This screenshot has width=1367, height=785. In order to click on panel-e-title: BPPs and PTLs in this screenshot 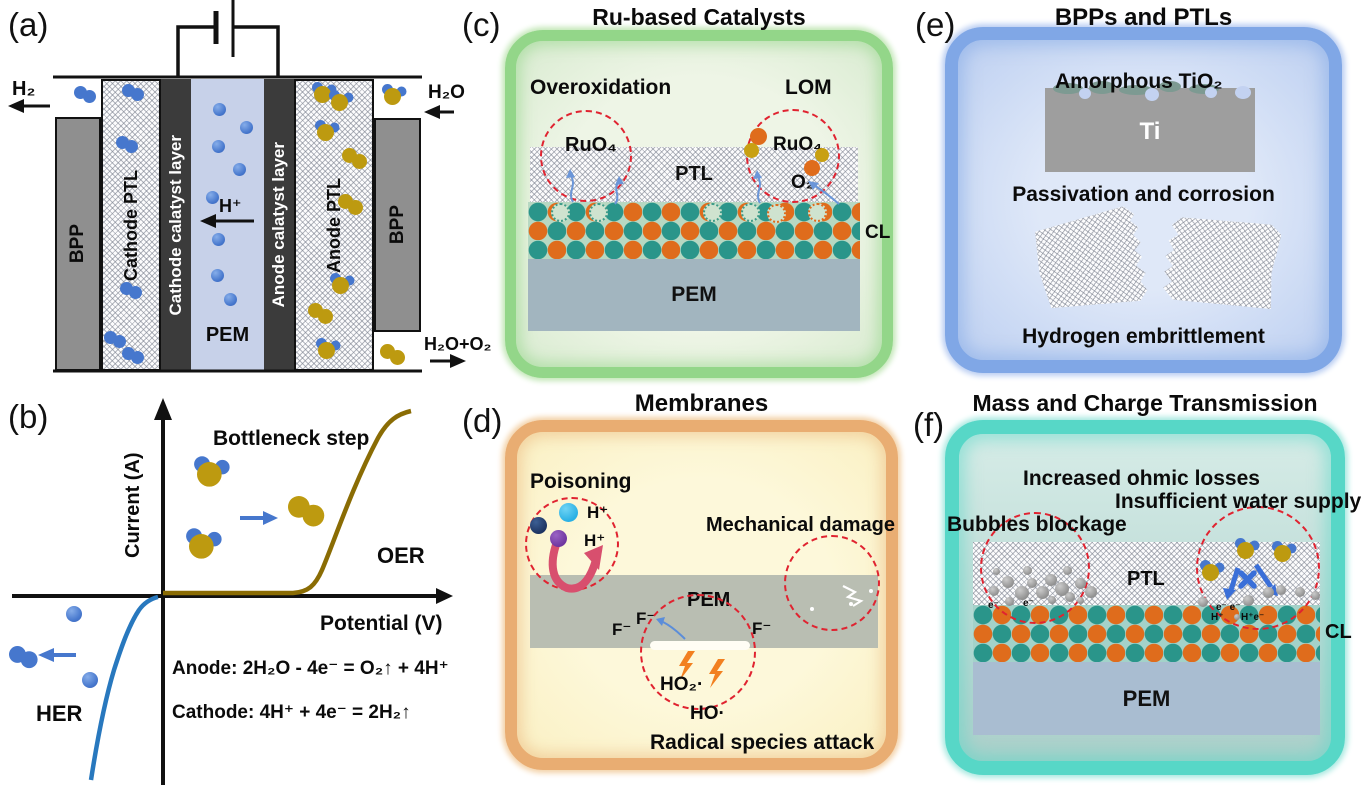, I will do `click(1143, 17)`.